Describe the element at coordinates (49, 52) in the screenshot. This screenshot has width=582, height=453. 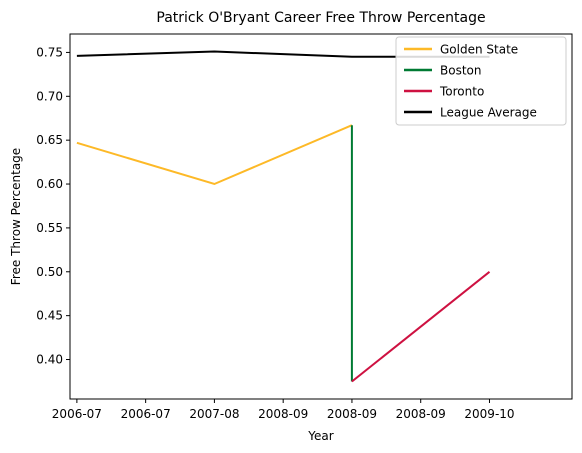
I see `y-tick-label: 0.75` at that location.